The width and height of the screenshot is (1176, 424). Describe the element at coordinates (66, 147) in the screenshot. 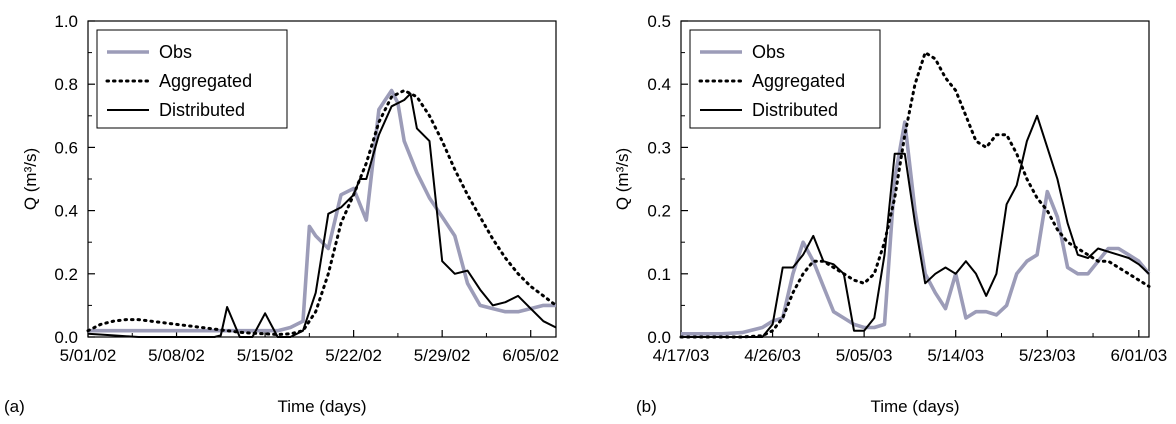

I see `y-tick-label: 0.6` at that location.